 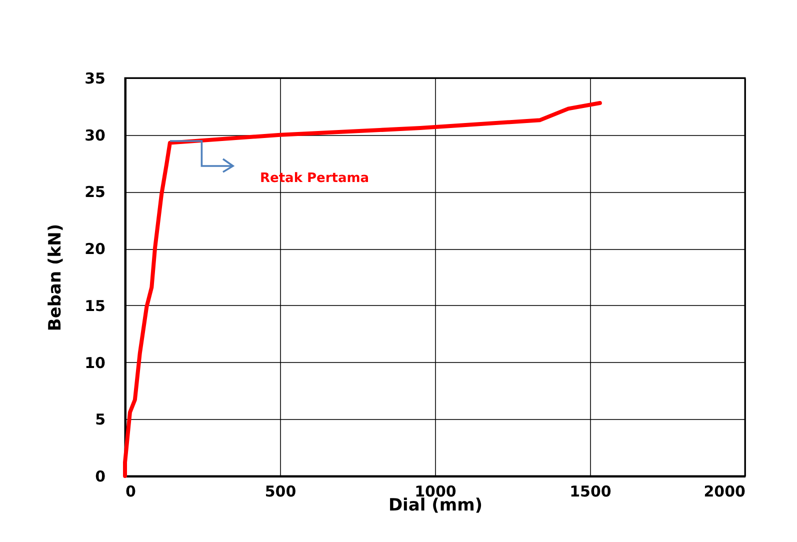 I want to click on x-tick-label: 2000, so click(x=725, y=491).